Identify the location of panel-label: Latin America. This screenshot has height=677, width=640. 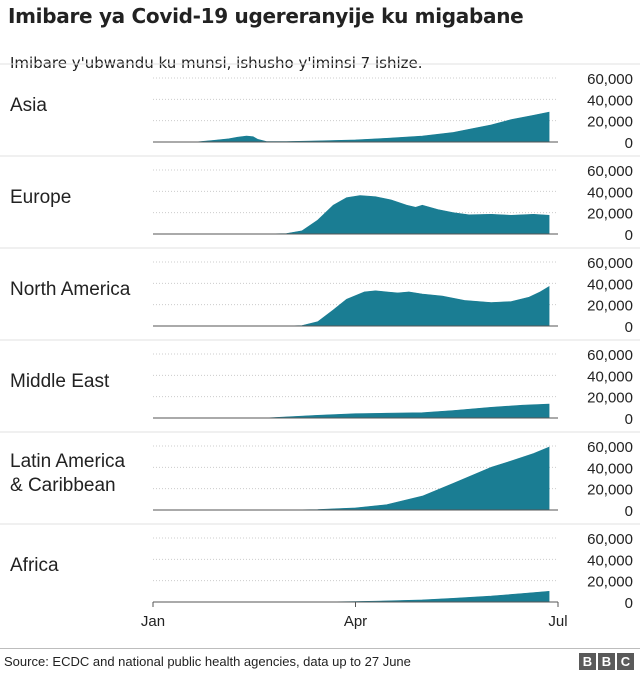
(68, 461).